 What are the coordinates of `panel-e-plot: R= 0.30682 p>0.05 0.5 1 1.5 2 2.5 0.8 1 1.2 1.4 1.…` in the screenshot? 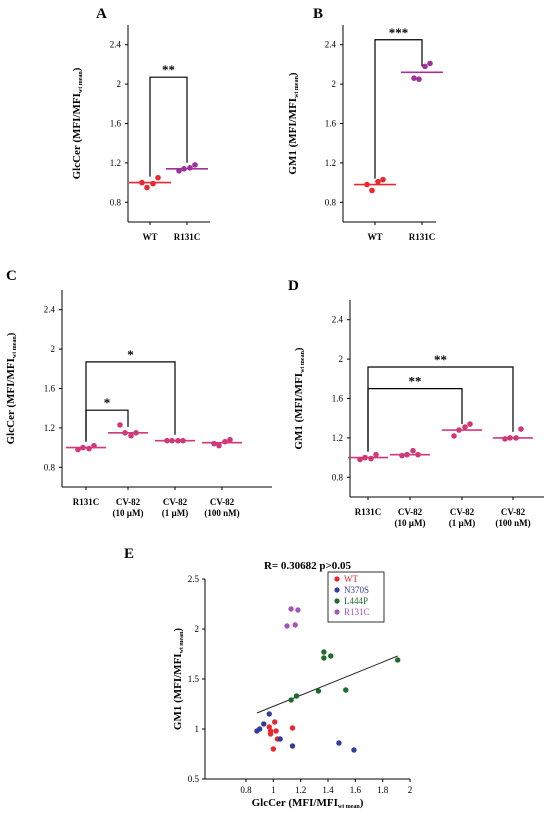 It's located at (292, 685).